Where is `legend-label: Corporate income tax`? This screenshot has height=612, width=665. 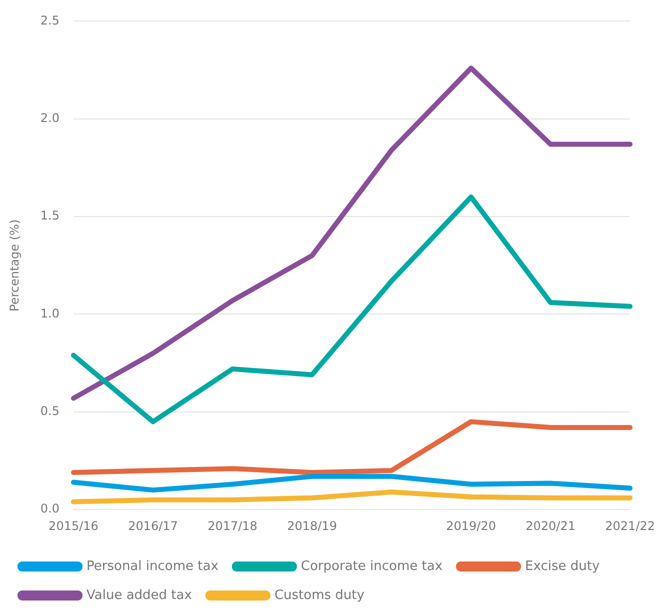
legend-label: Corporate income tax is located at coordinates (371, 566).